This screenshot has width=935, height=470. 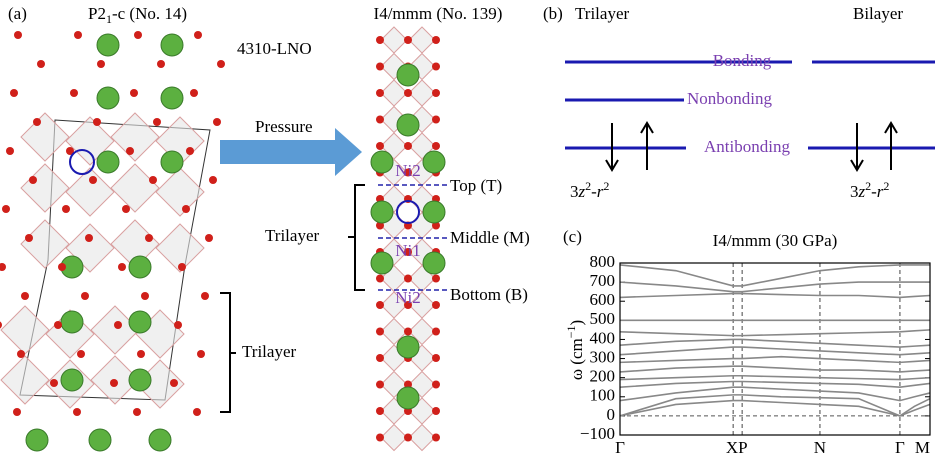 What do you see at coordinates (476, 185) in the screenshot?
I see `layer-label: Top (T)` at bounding box center [476, 185].